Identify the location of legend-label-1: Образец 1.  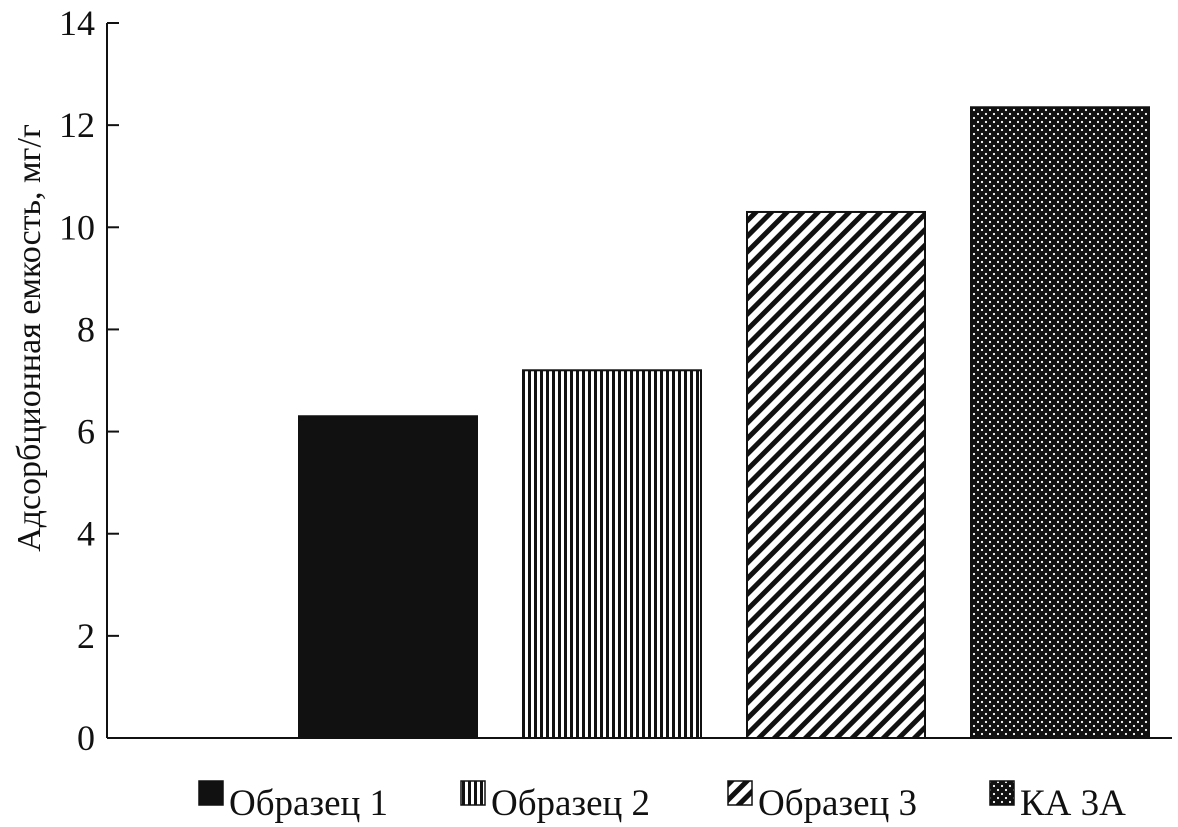
(308, 803).